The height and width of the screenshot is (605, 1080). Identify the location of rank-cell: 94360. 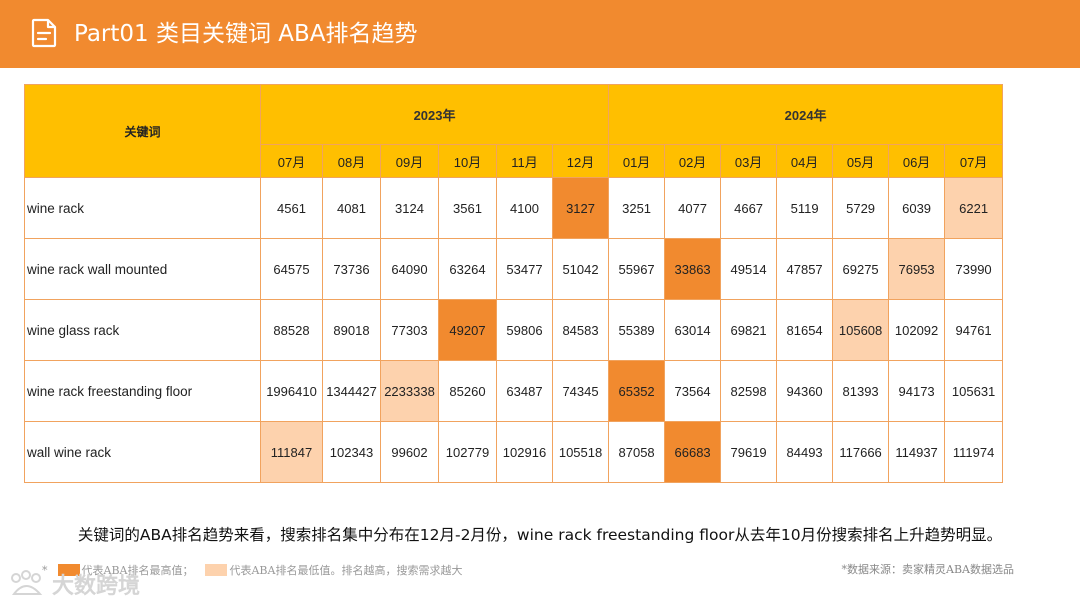
(805, 391).